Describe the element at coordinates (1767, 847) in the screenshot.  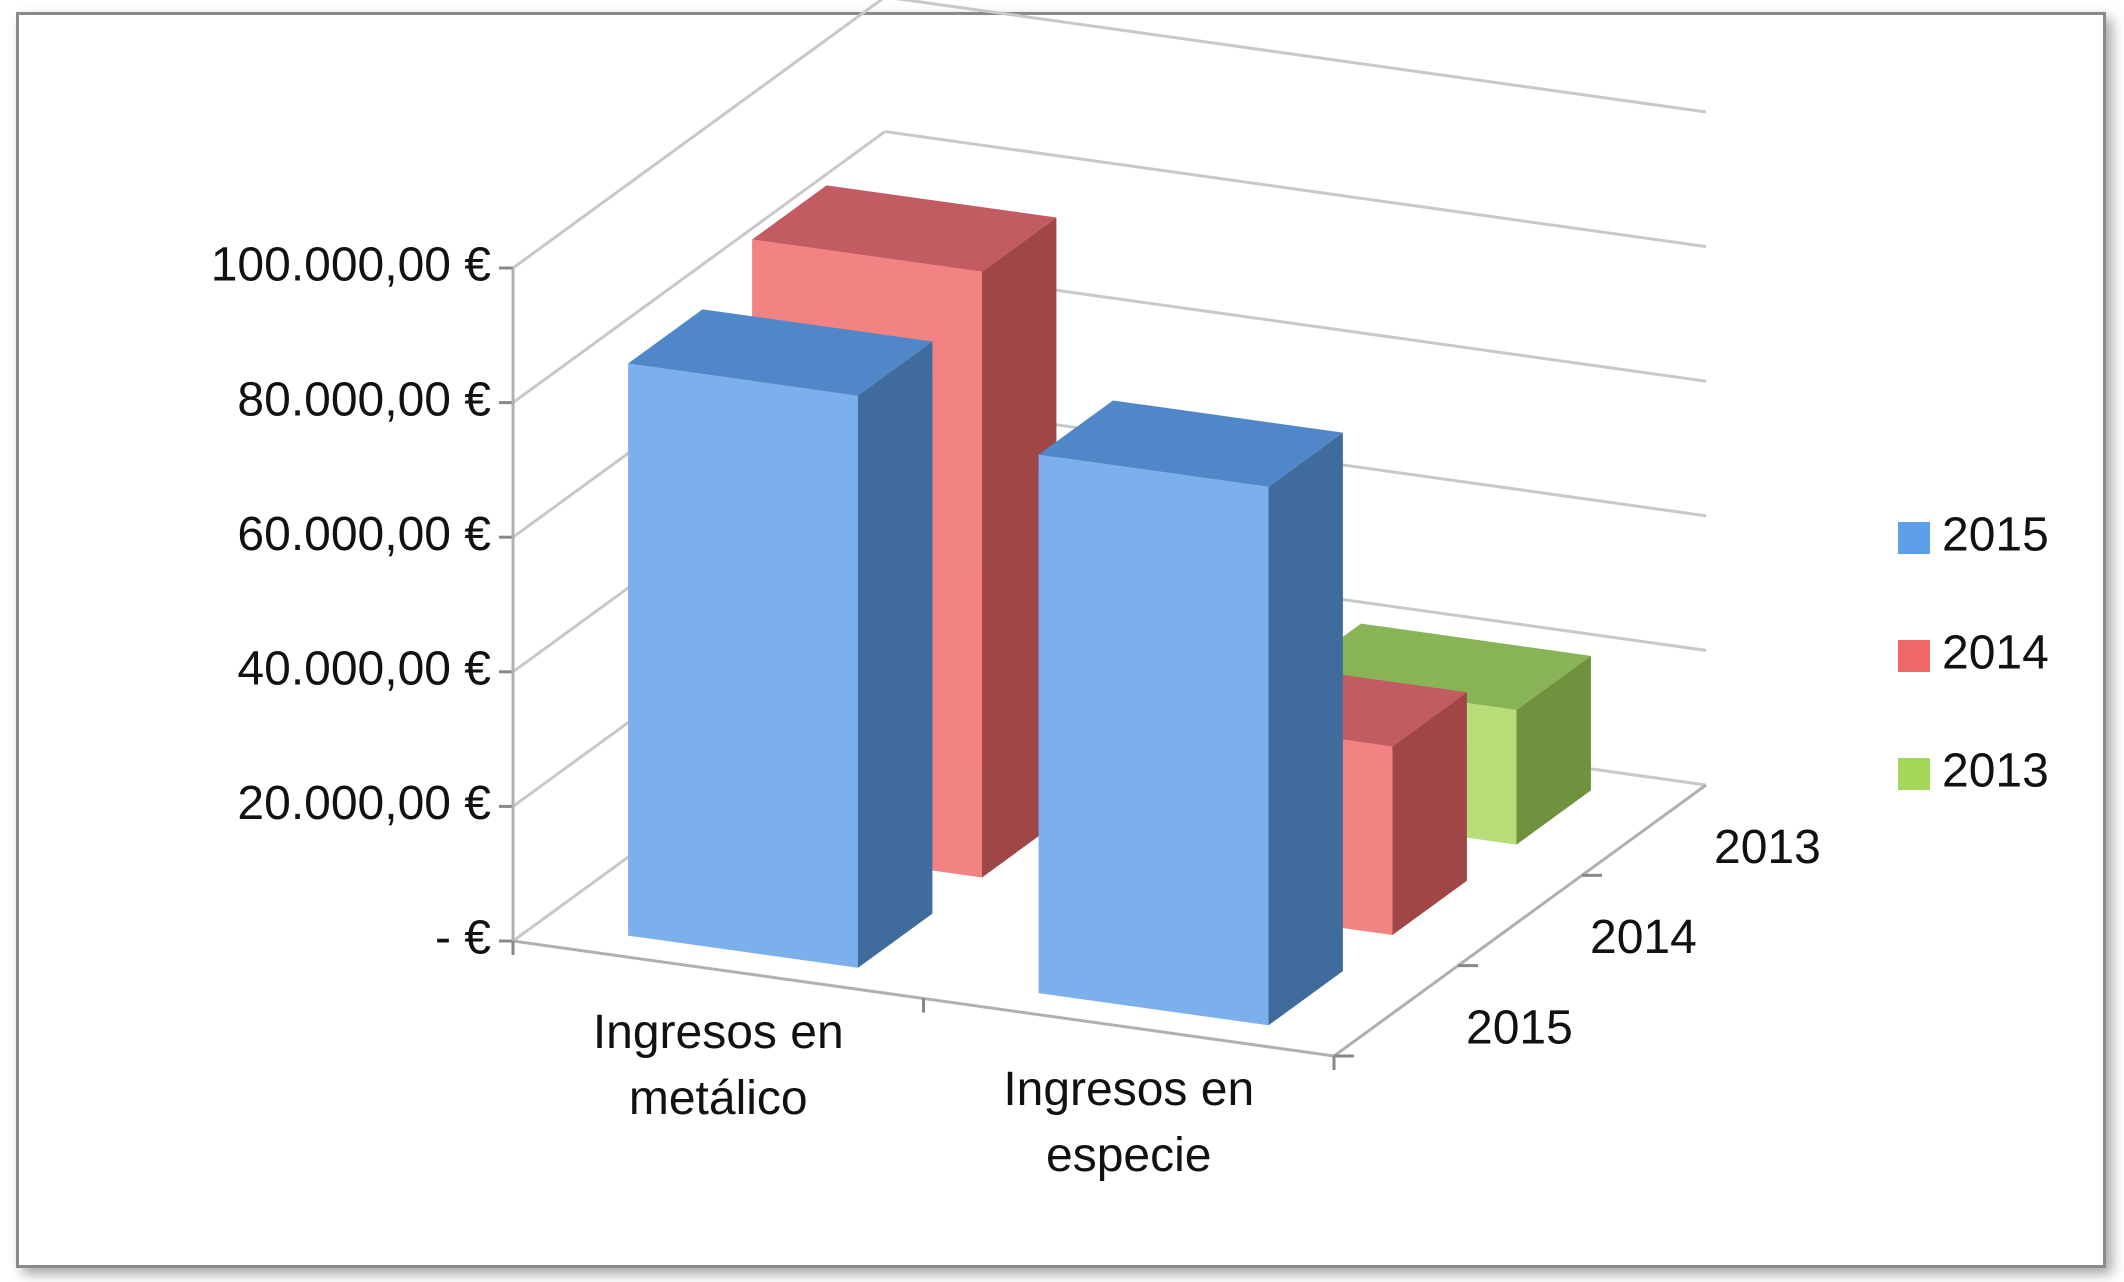
I see `depth-label: 2013` at that location.